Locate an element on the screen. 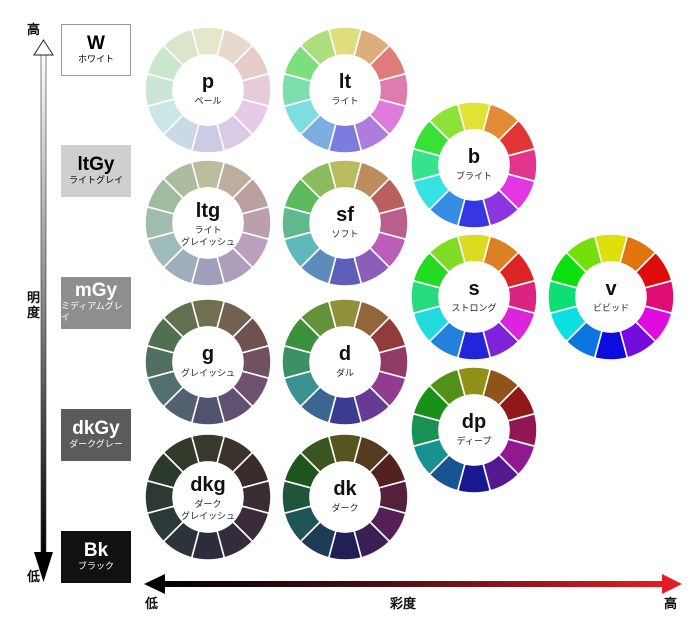 This screenshot has height=621, width=700. gray-box-light-gray: ltGy ライトグレイ is located at coordinates (96, 171).